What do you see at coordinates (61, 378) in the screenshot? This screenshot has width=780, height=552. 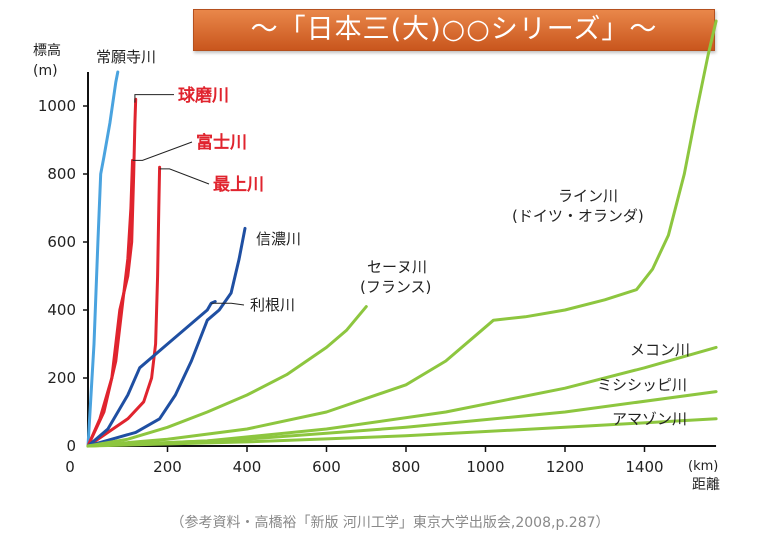 I see `y-tick-label: 200` at bounding box center [61, 378].